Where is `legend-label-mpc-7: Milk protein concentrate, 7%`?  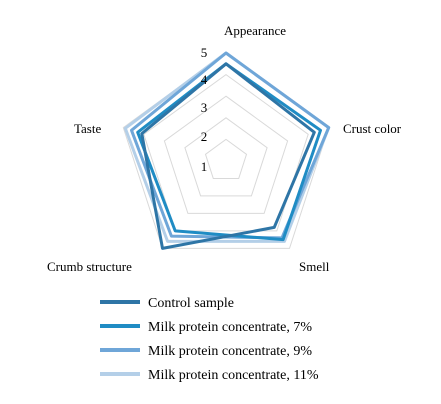 legend-label-mpc-7: Milk protein concentrate, 7% is located at coordinates (230, 327).